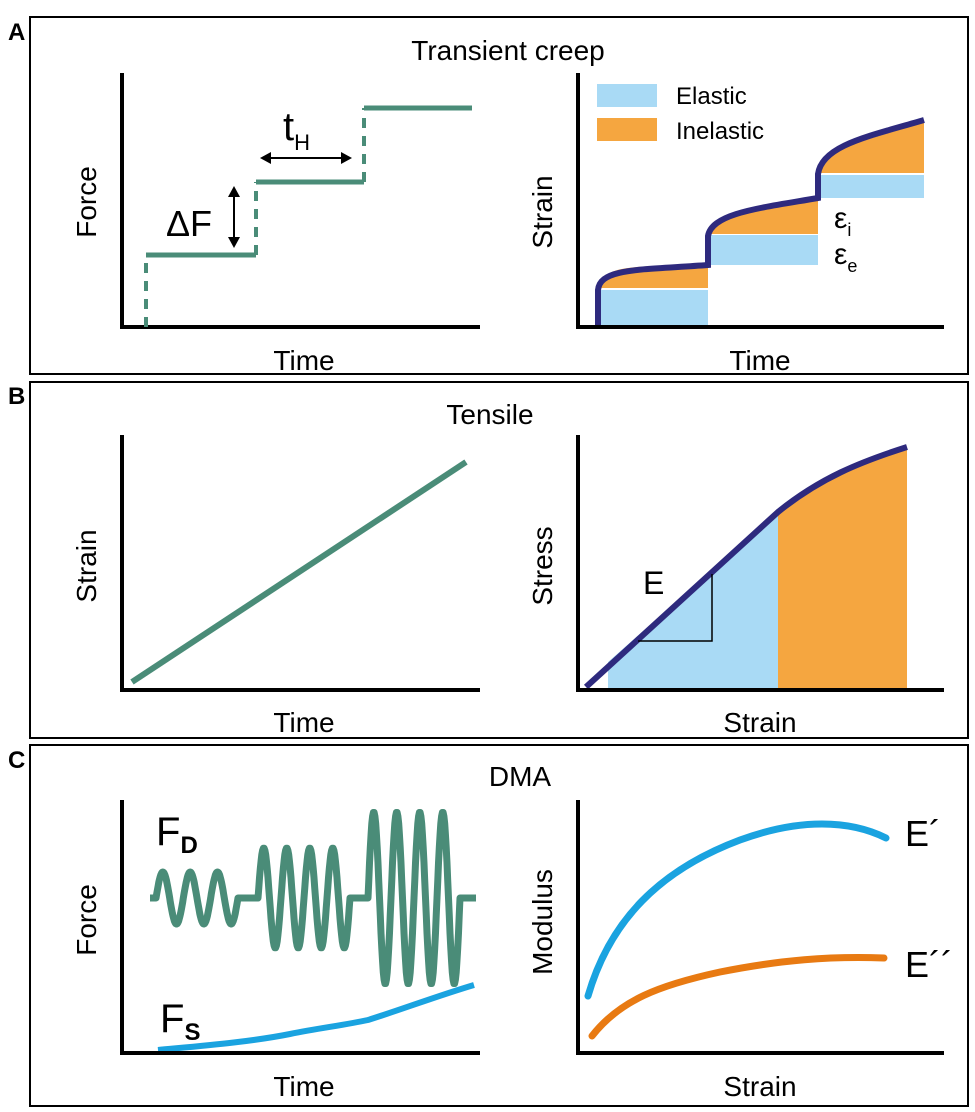 The width and height of the screenshot is (975, 1112). Describe the element at coordinates (711, 96) in the screenshot. I see `legend-elastic-label: Elastic` at that location.